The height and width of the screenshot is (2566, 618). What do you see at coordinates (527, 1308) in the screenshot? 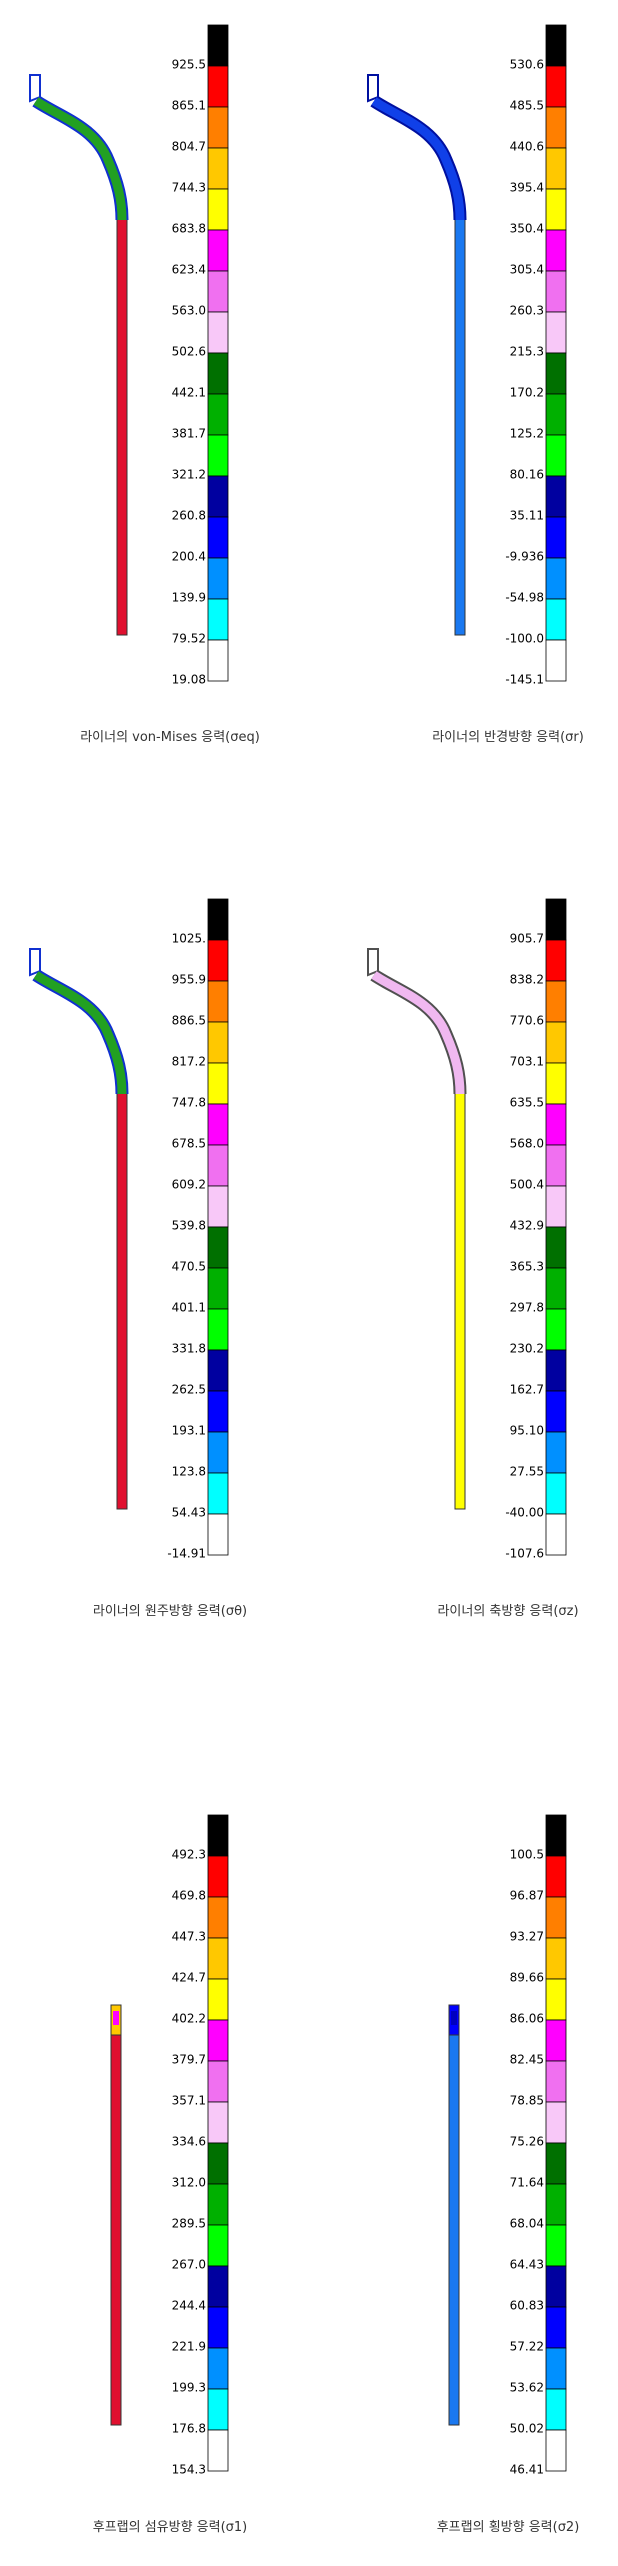
I see `legend-level: 297.8` at bounding box center [527, 1308].